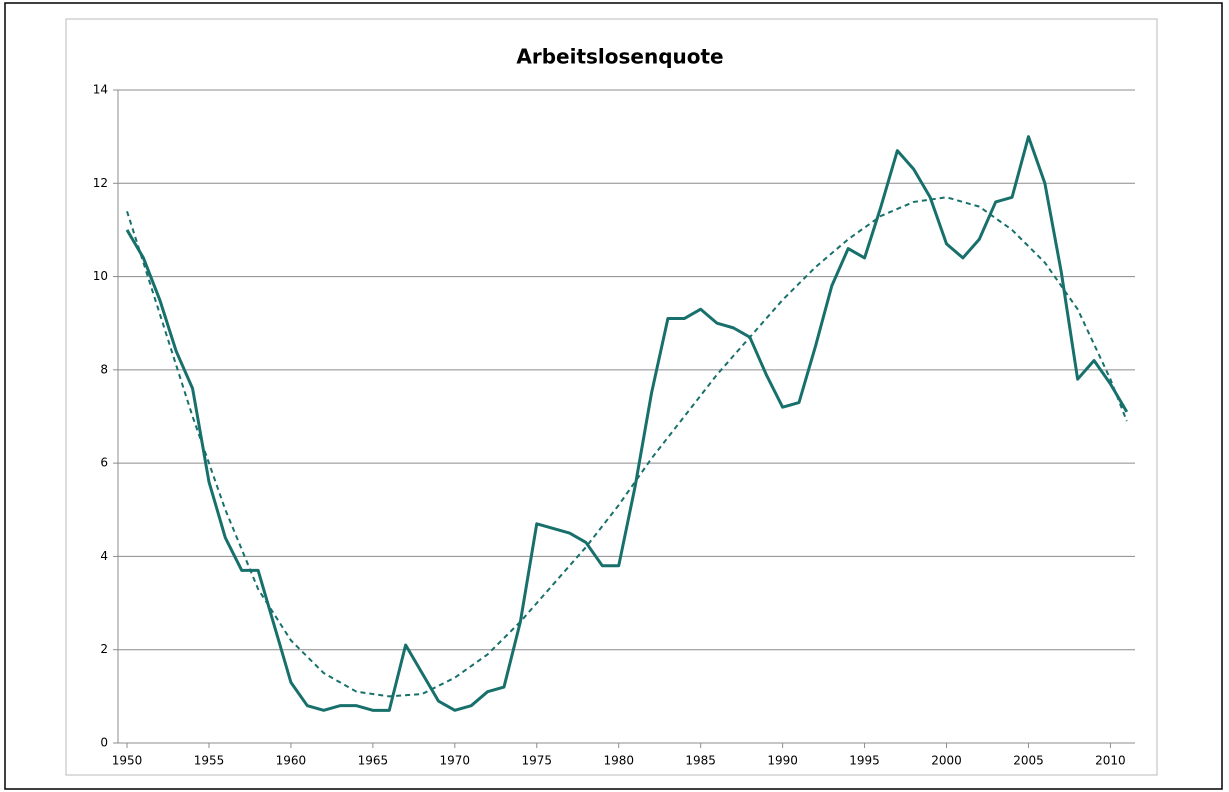  Describe the element at coordinates (618, 761) in the screenshot. I see `x-tick-label: 1980` at that location.